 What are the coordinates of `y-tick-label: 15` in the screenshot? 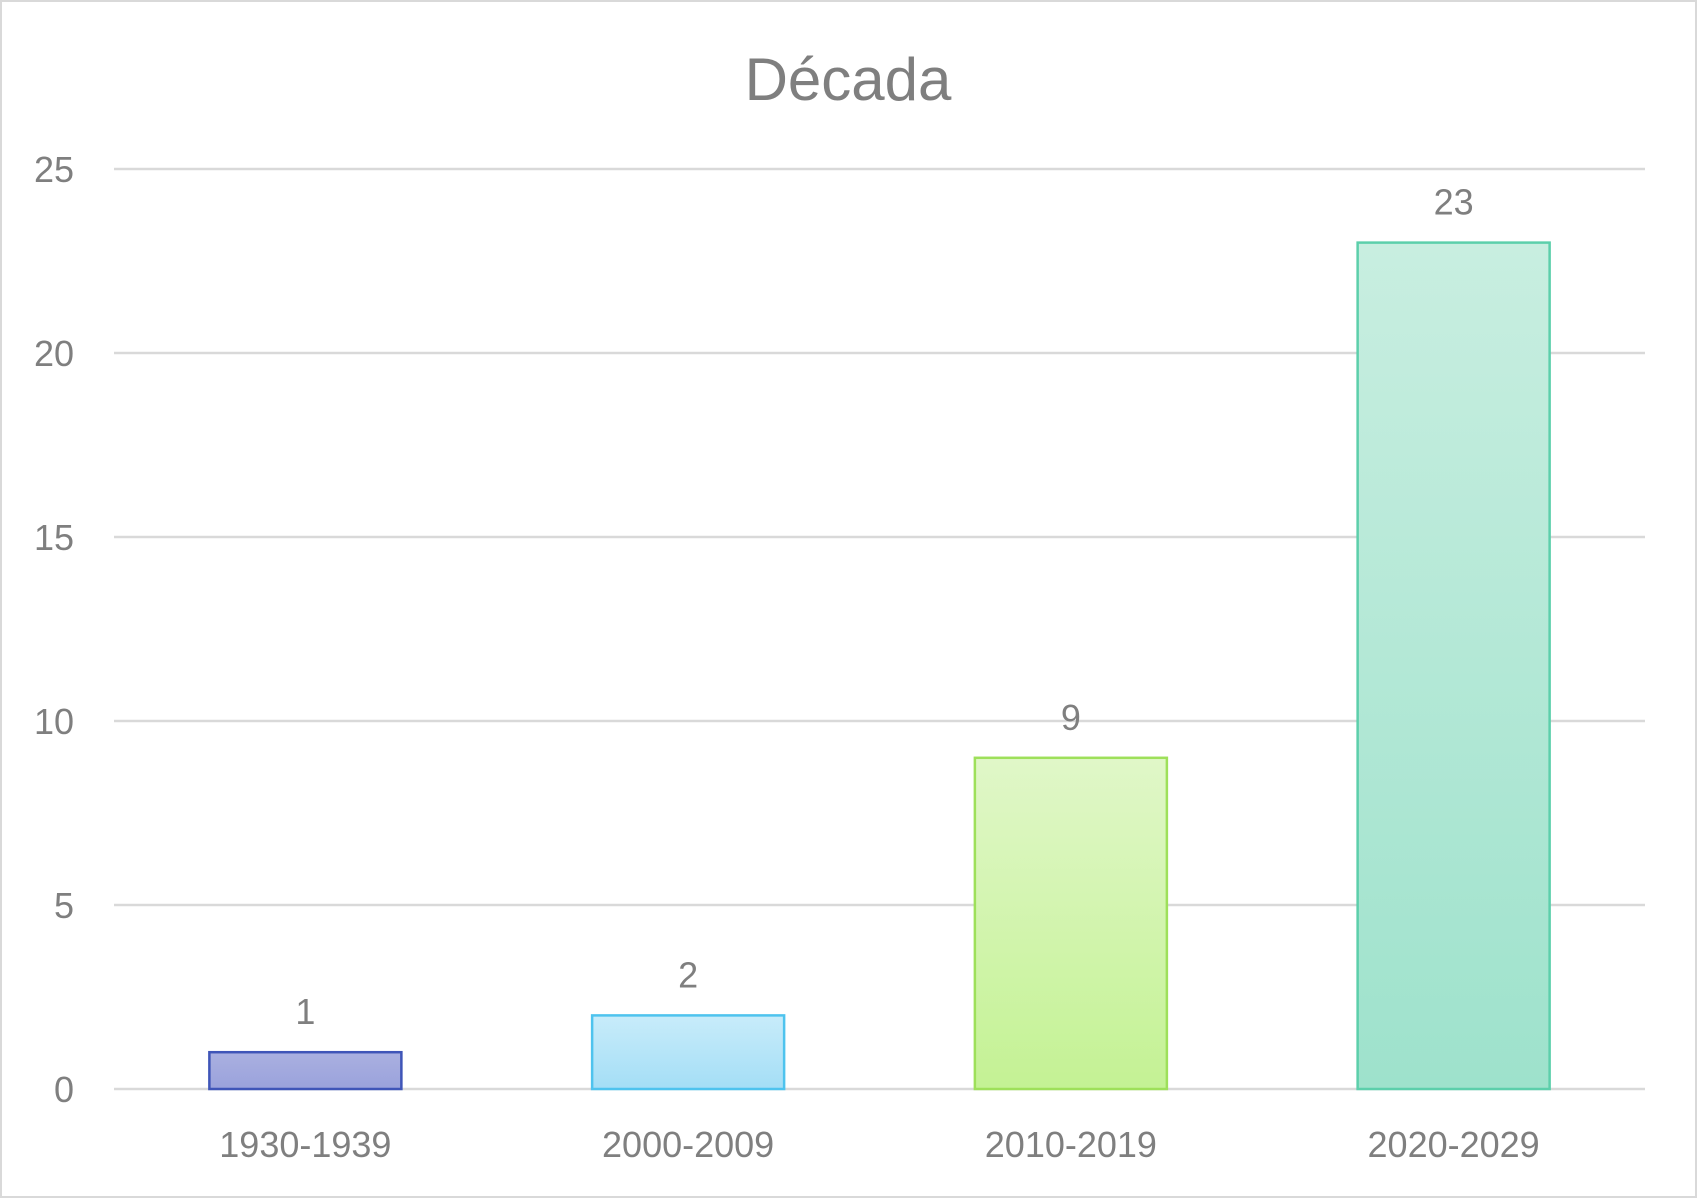 It's located at (54, 537).